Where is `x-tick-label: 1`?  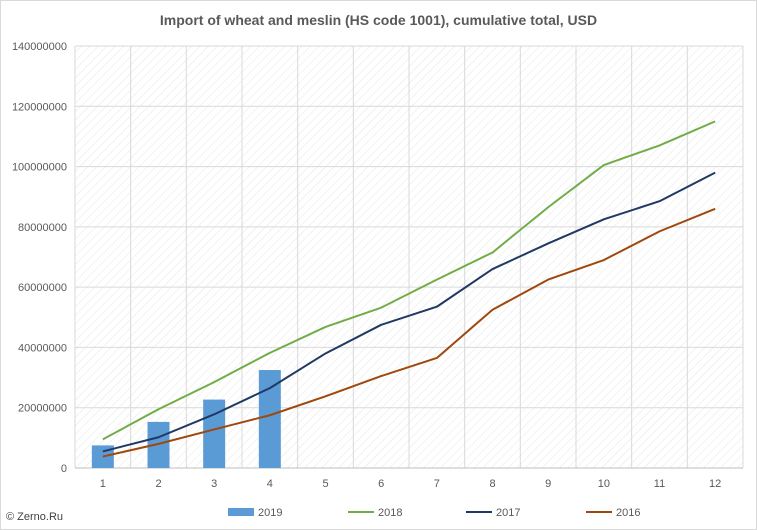 x-tick-label: 1 is located at coordinates (103, 484).